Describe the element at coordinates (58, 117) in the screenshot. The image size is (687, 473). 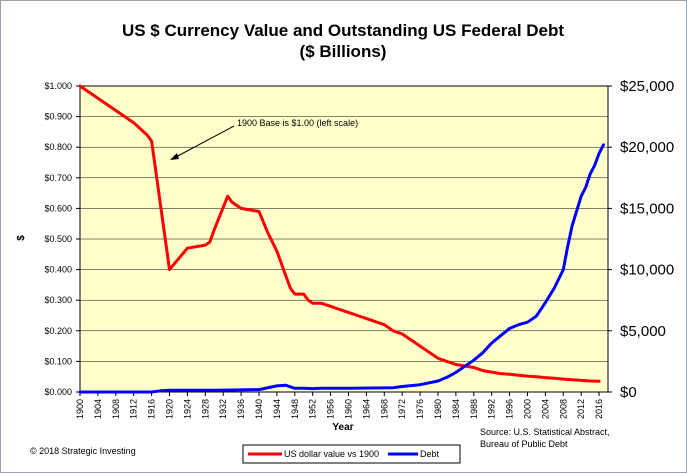
I see `left-tick-label: $0.900` at that location.